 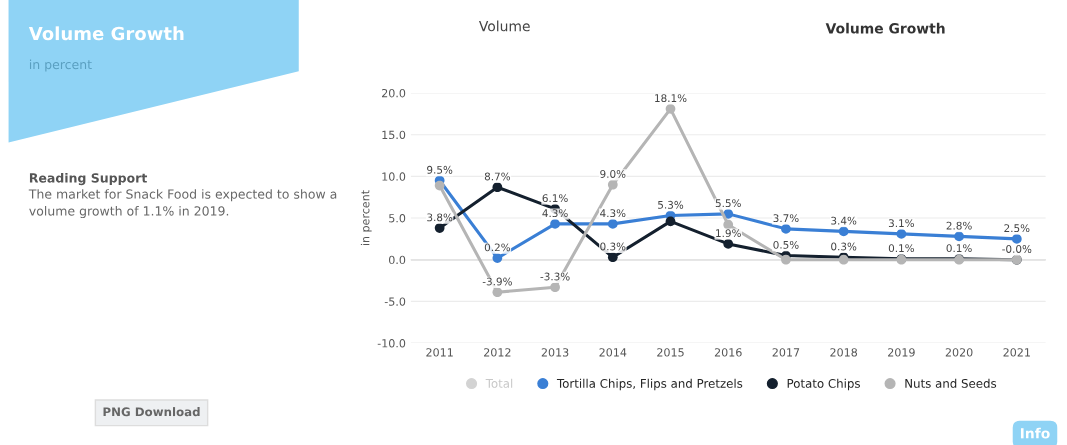 What do you see at coordinates (394, 135) in the screenshot?
I see `y-tick-label: 15.0` at bounding box center [394, 135].